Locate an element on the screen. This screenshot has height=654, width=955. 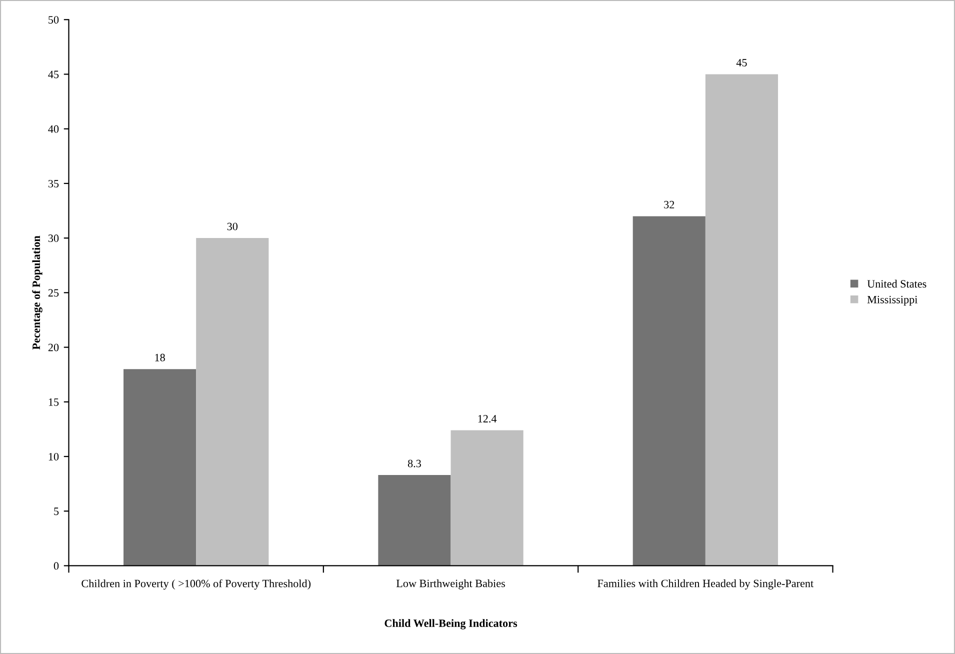
data-label: 30 is located at coordinates (232, 226).